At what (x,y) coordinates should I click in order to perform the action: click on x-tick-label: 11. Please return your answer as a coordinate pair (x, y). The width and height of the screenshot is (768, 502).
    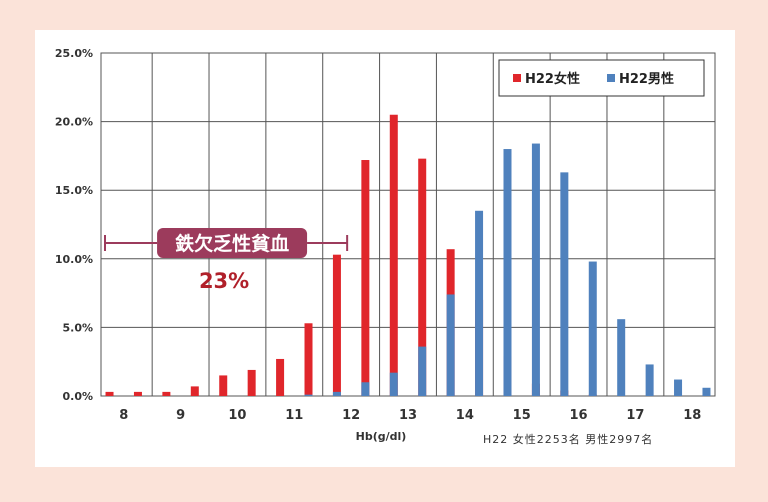
    Looking at the image, I should click on (294, 415).